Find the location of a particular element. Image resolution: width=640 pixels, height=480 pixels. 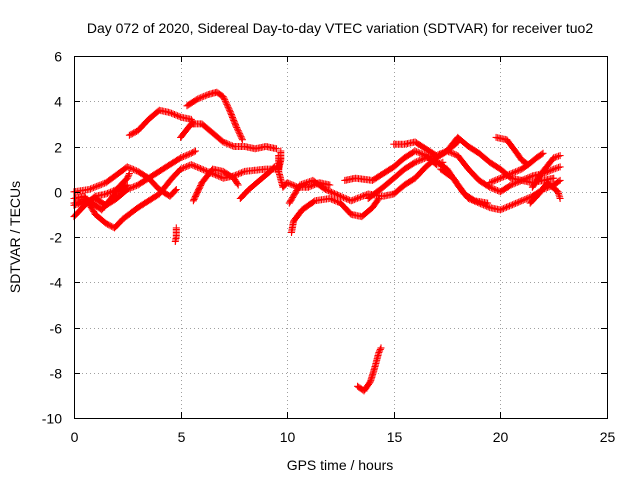

y-tick-label: 4 is located at coordinates (58, 102).